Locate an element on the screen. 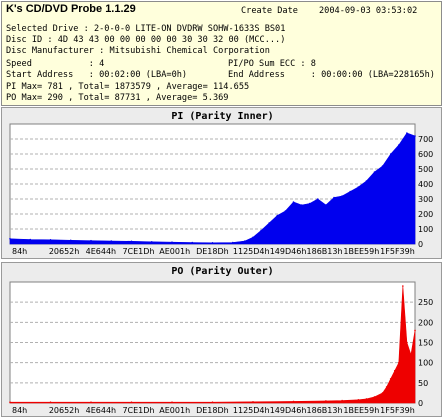 The height and width of the screenshot is (419, 445). po-ytick-label: 150 is located at coordinates (425, 343).